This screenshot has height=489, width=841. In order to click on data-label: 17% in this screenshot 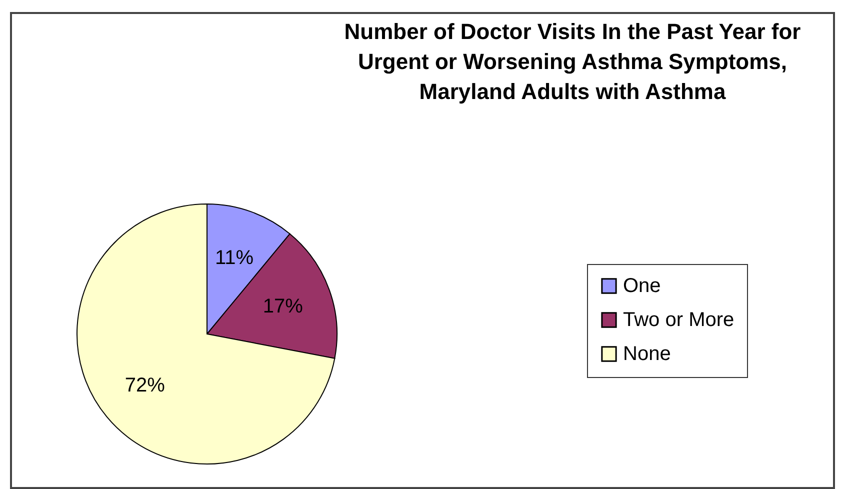, I will do `click(283, 307)`.